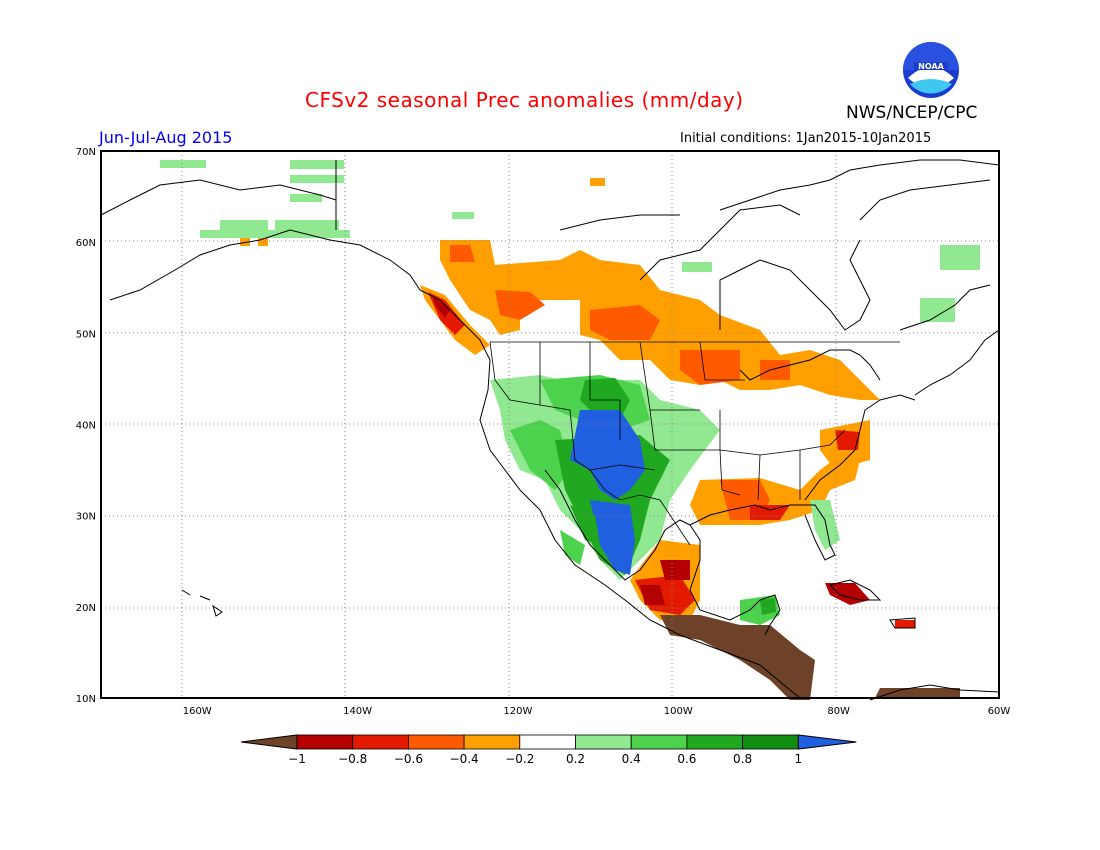  I want to click on lat-label: 10N, so click(86, 699).